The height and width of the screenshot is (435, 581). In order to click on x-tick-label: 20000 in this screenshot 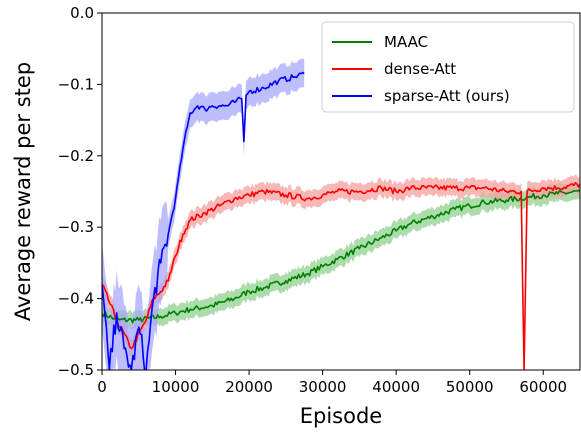, I will do `click(249, 387)`.